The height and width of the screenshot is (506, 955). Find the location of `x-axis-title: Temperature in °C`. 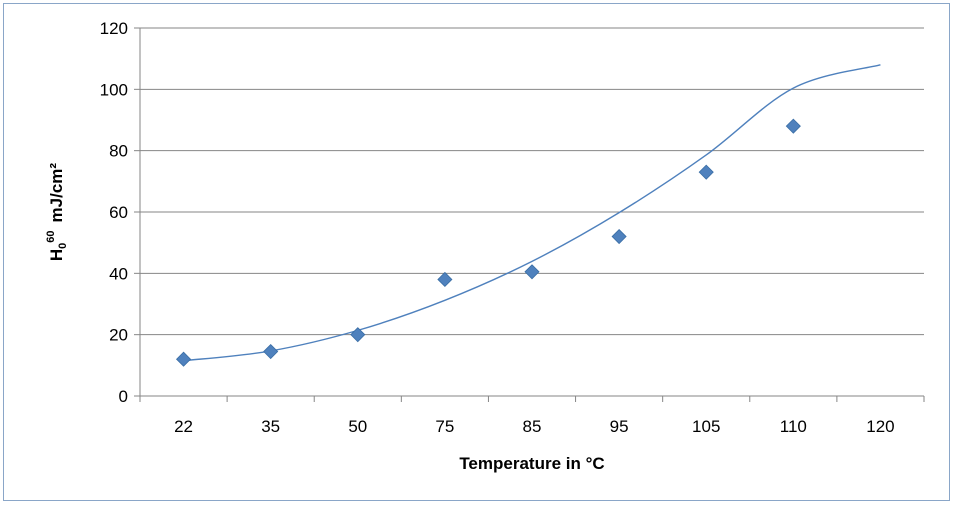

x-axis-title: Temperature in °C is located at coordinates (531, 463).